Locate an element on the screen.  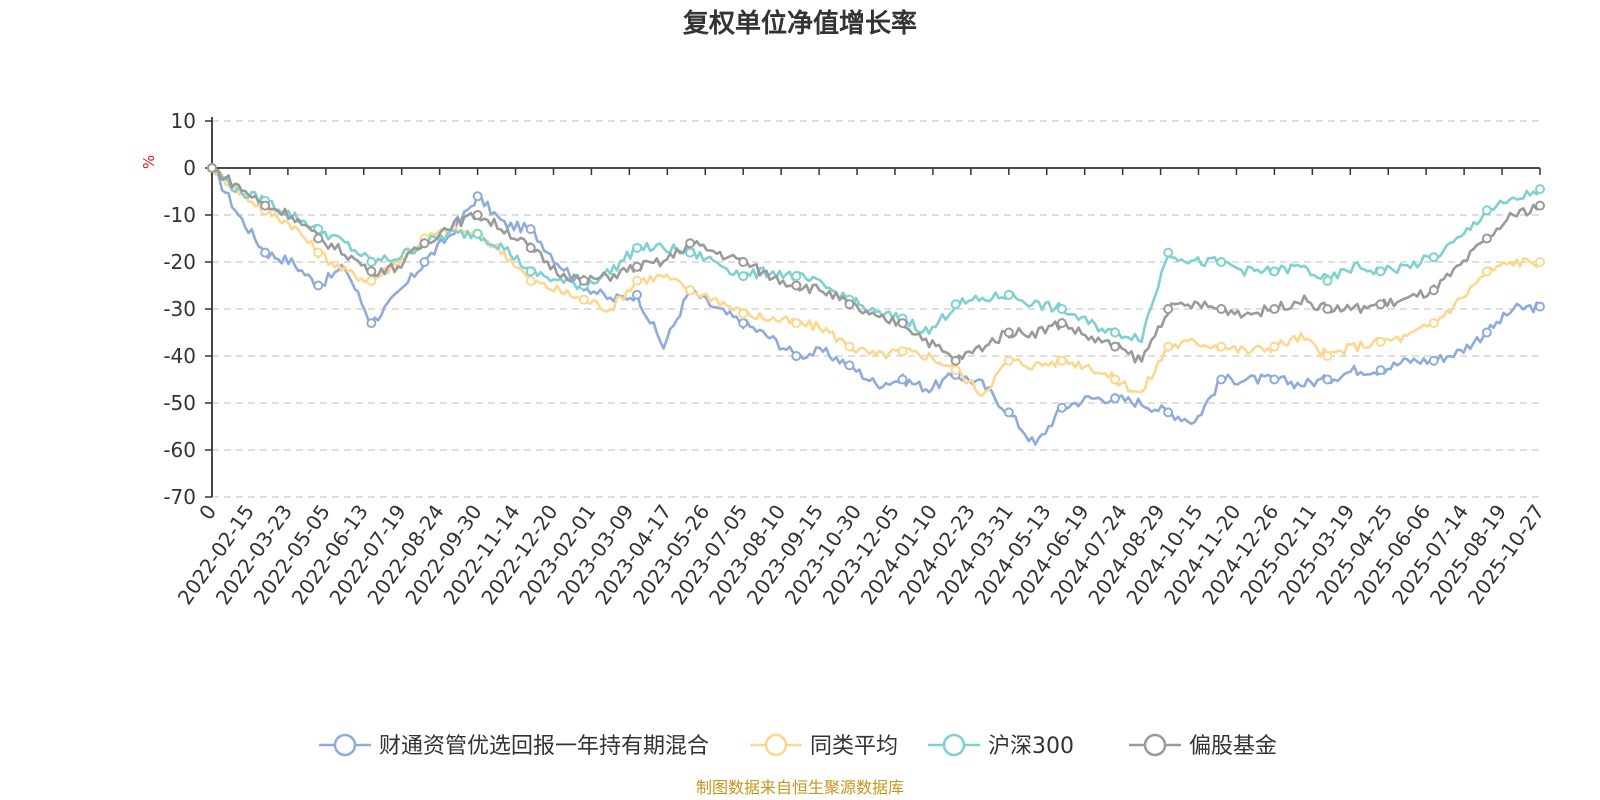
legend-item: 偏股基金 is located at coordinates (1203, 746).